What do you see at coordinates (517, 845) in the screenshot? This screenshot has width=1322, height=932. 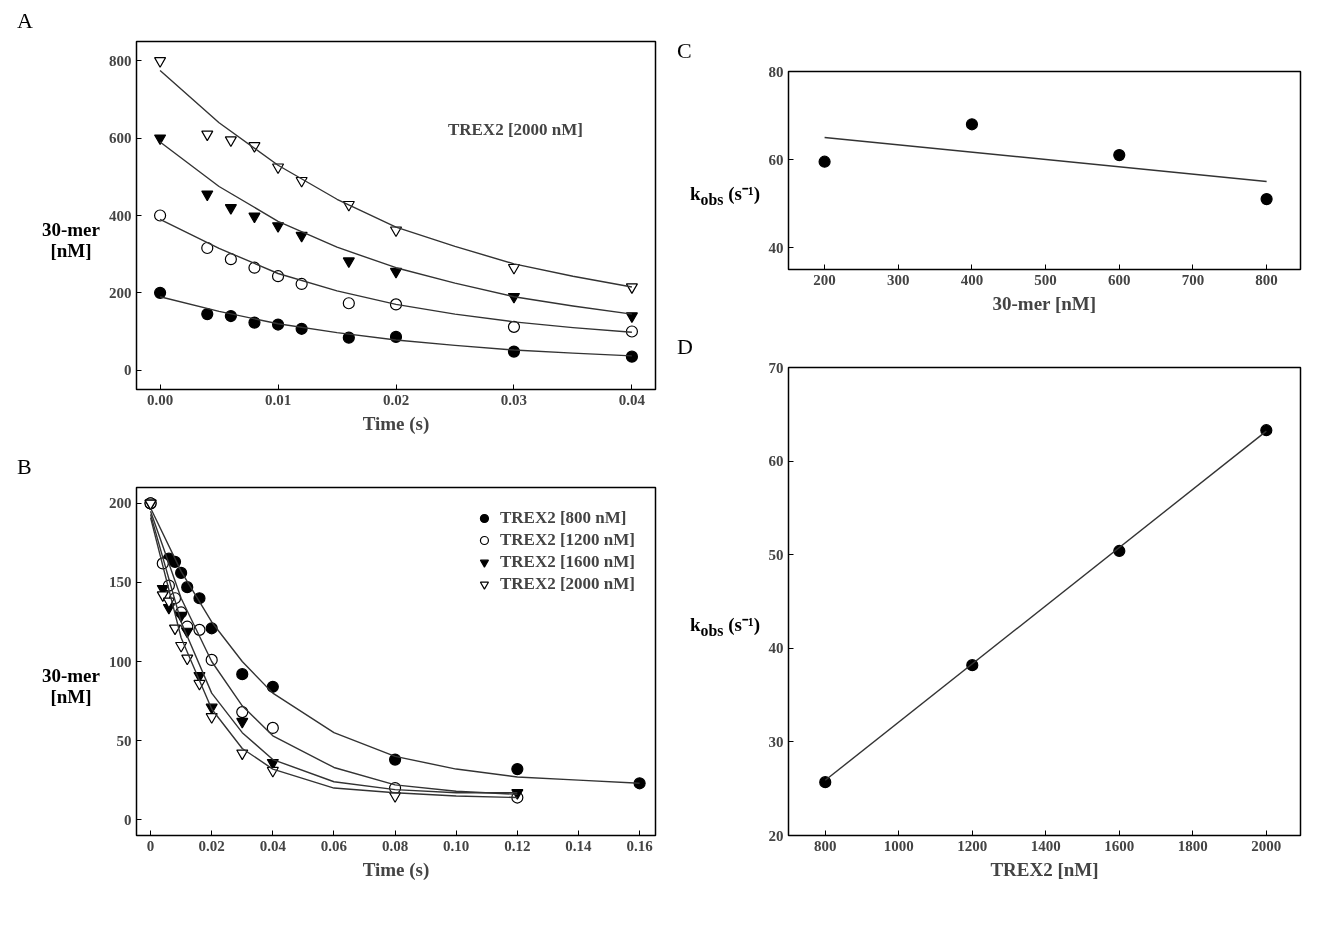 I see `x-tick-label: 0.12` at bounding box center [517, 845].